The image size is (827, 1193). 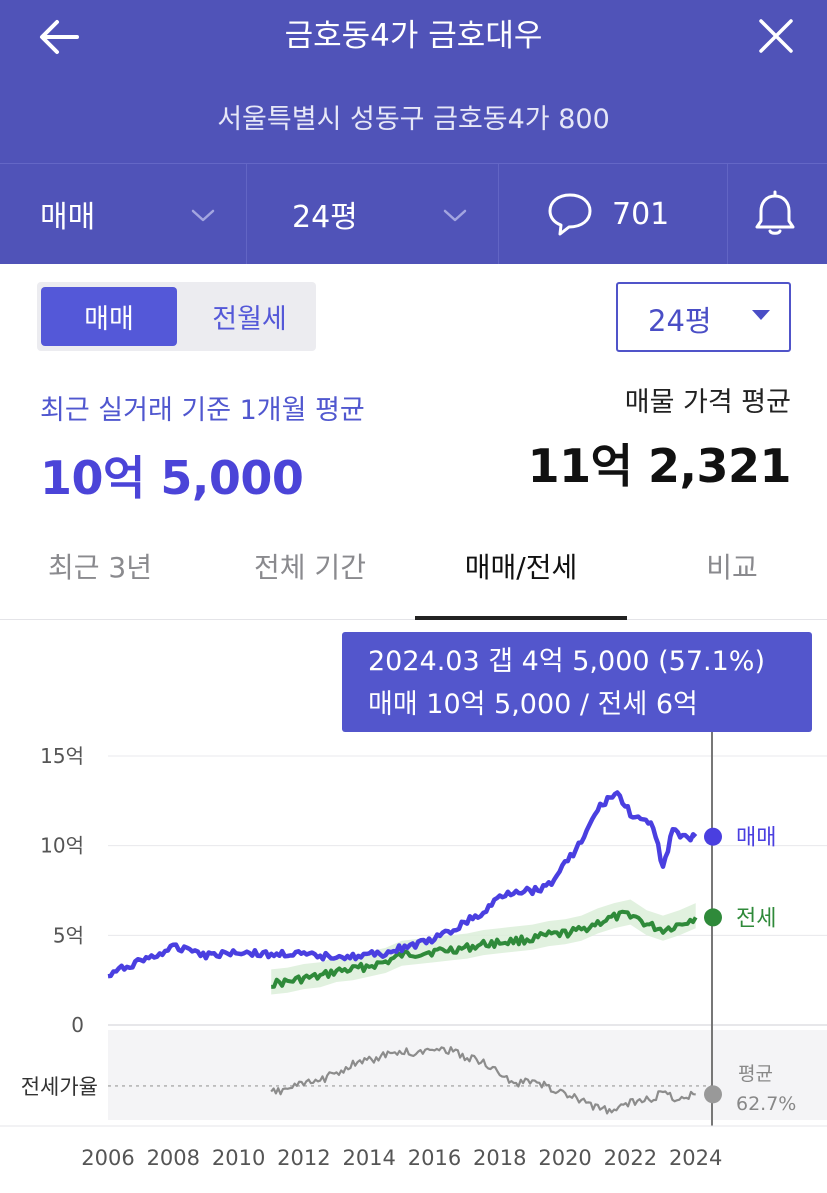 I want to click on ratio-label: 전세가율, so click(x=59, y=1087).